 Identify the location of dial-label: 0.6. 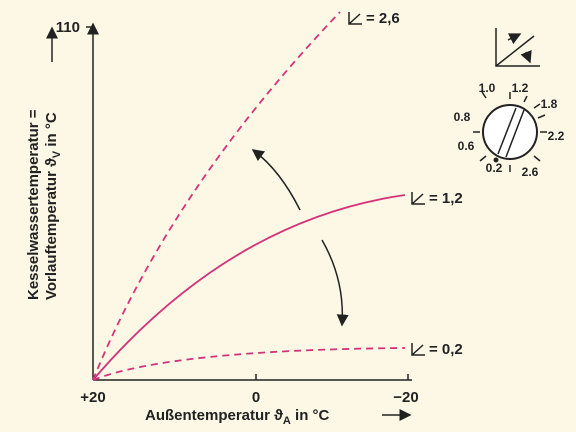
(466, 146).